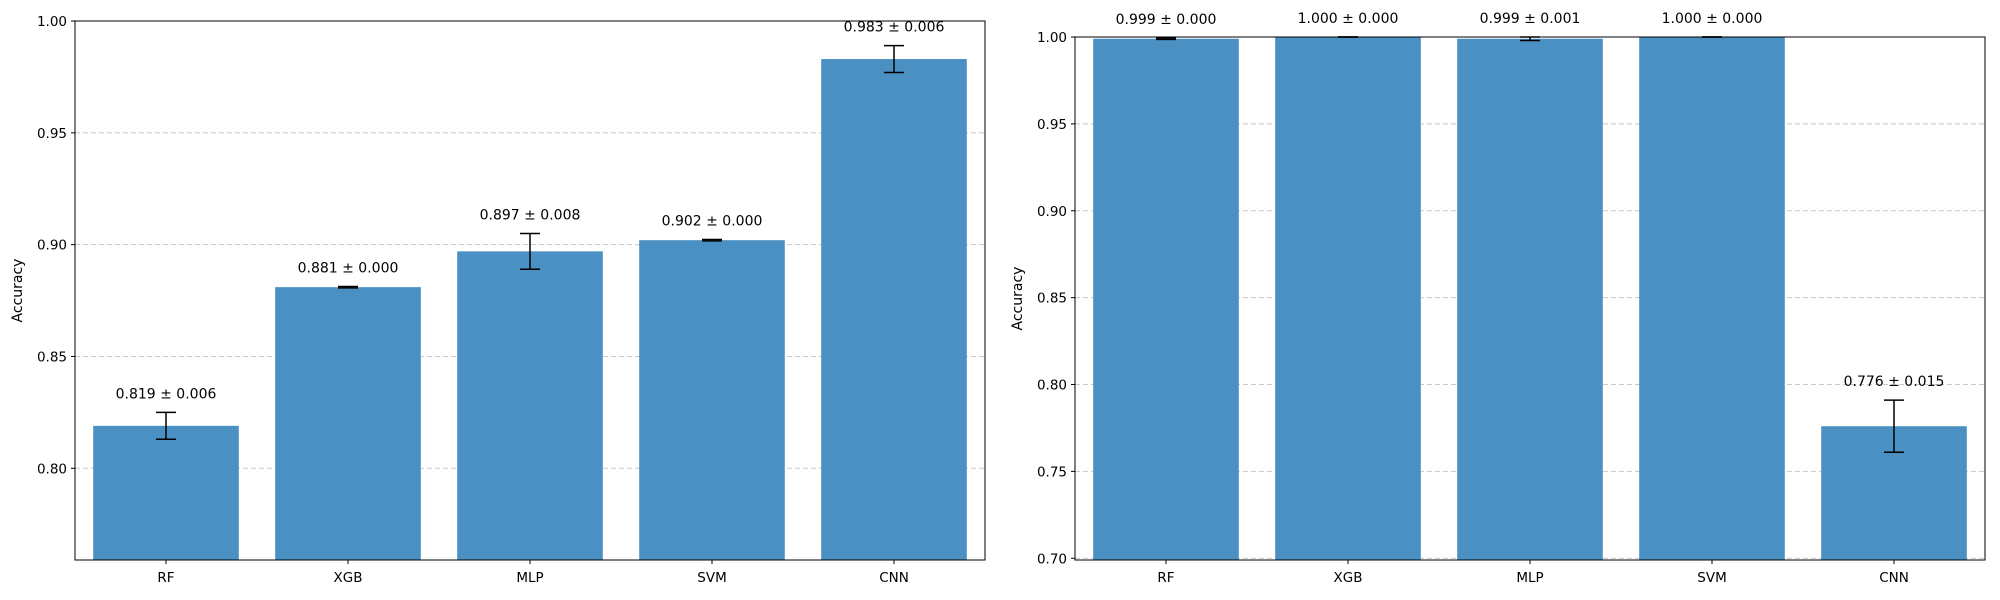  What do you see at coordinates (894, 28) in the screenshot?
I see `data-label: 0.983 ± 0.006` at bounding box center [894, 28].